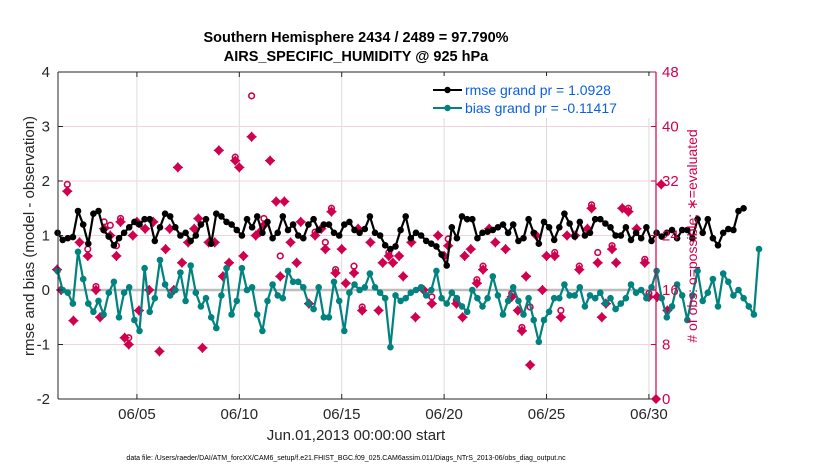  I want to click on right-axis-ticks: 0 8 16 24 32 40 48, so click(665, 236).